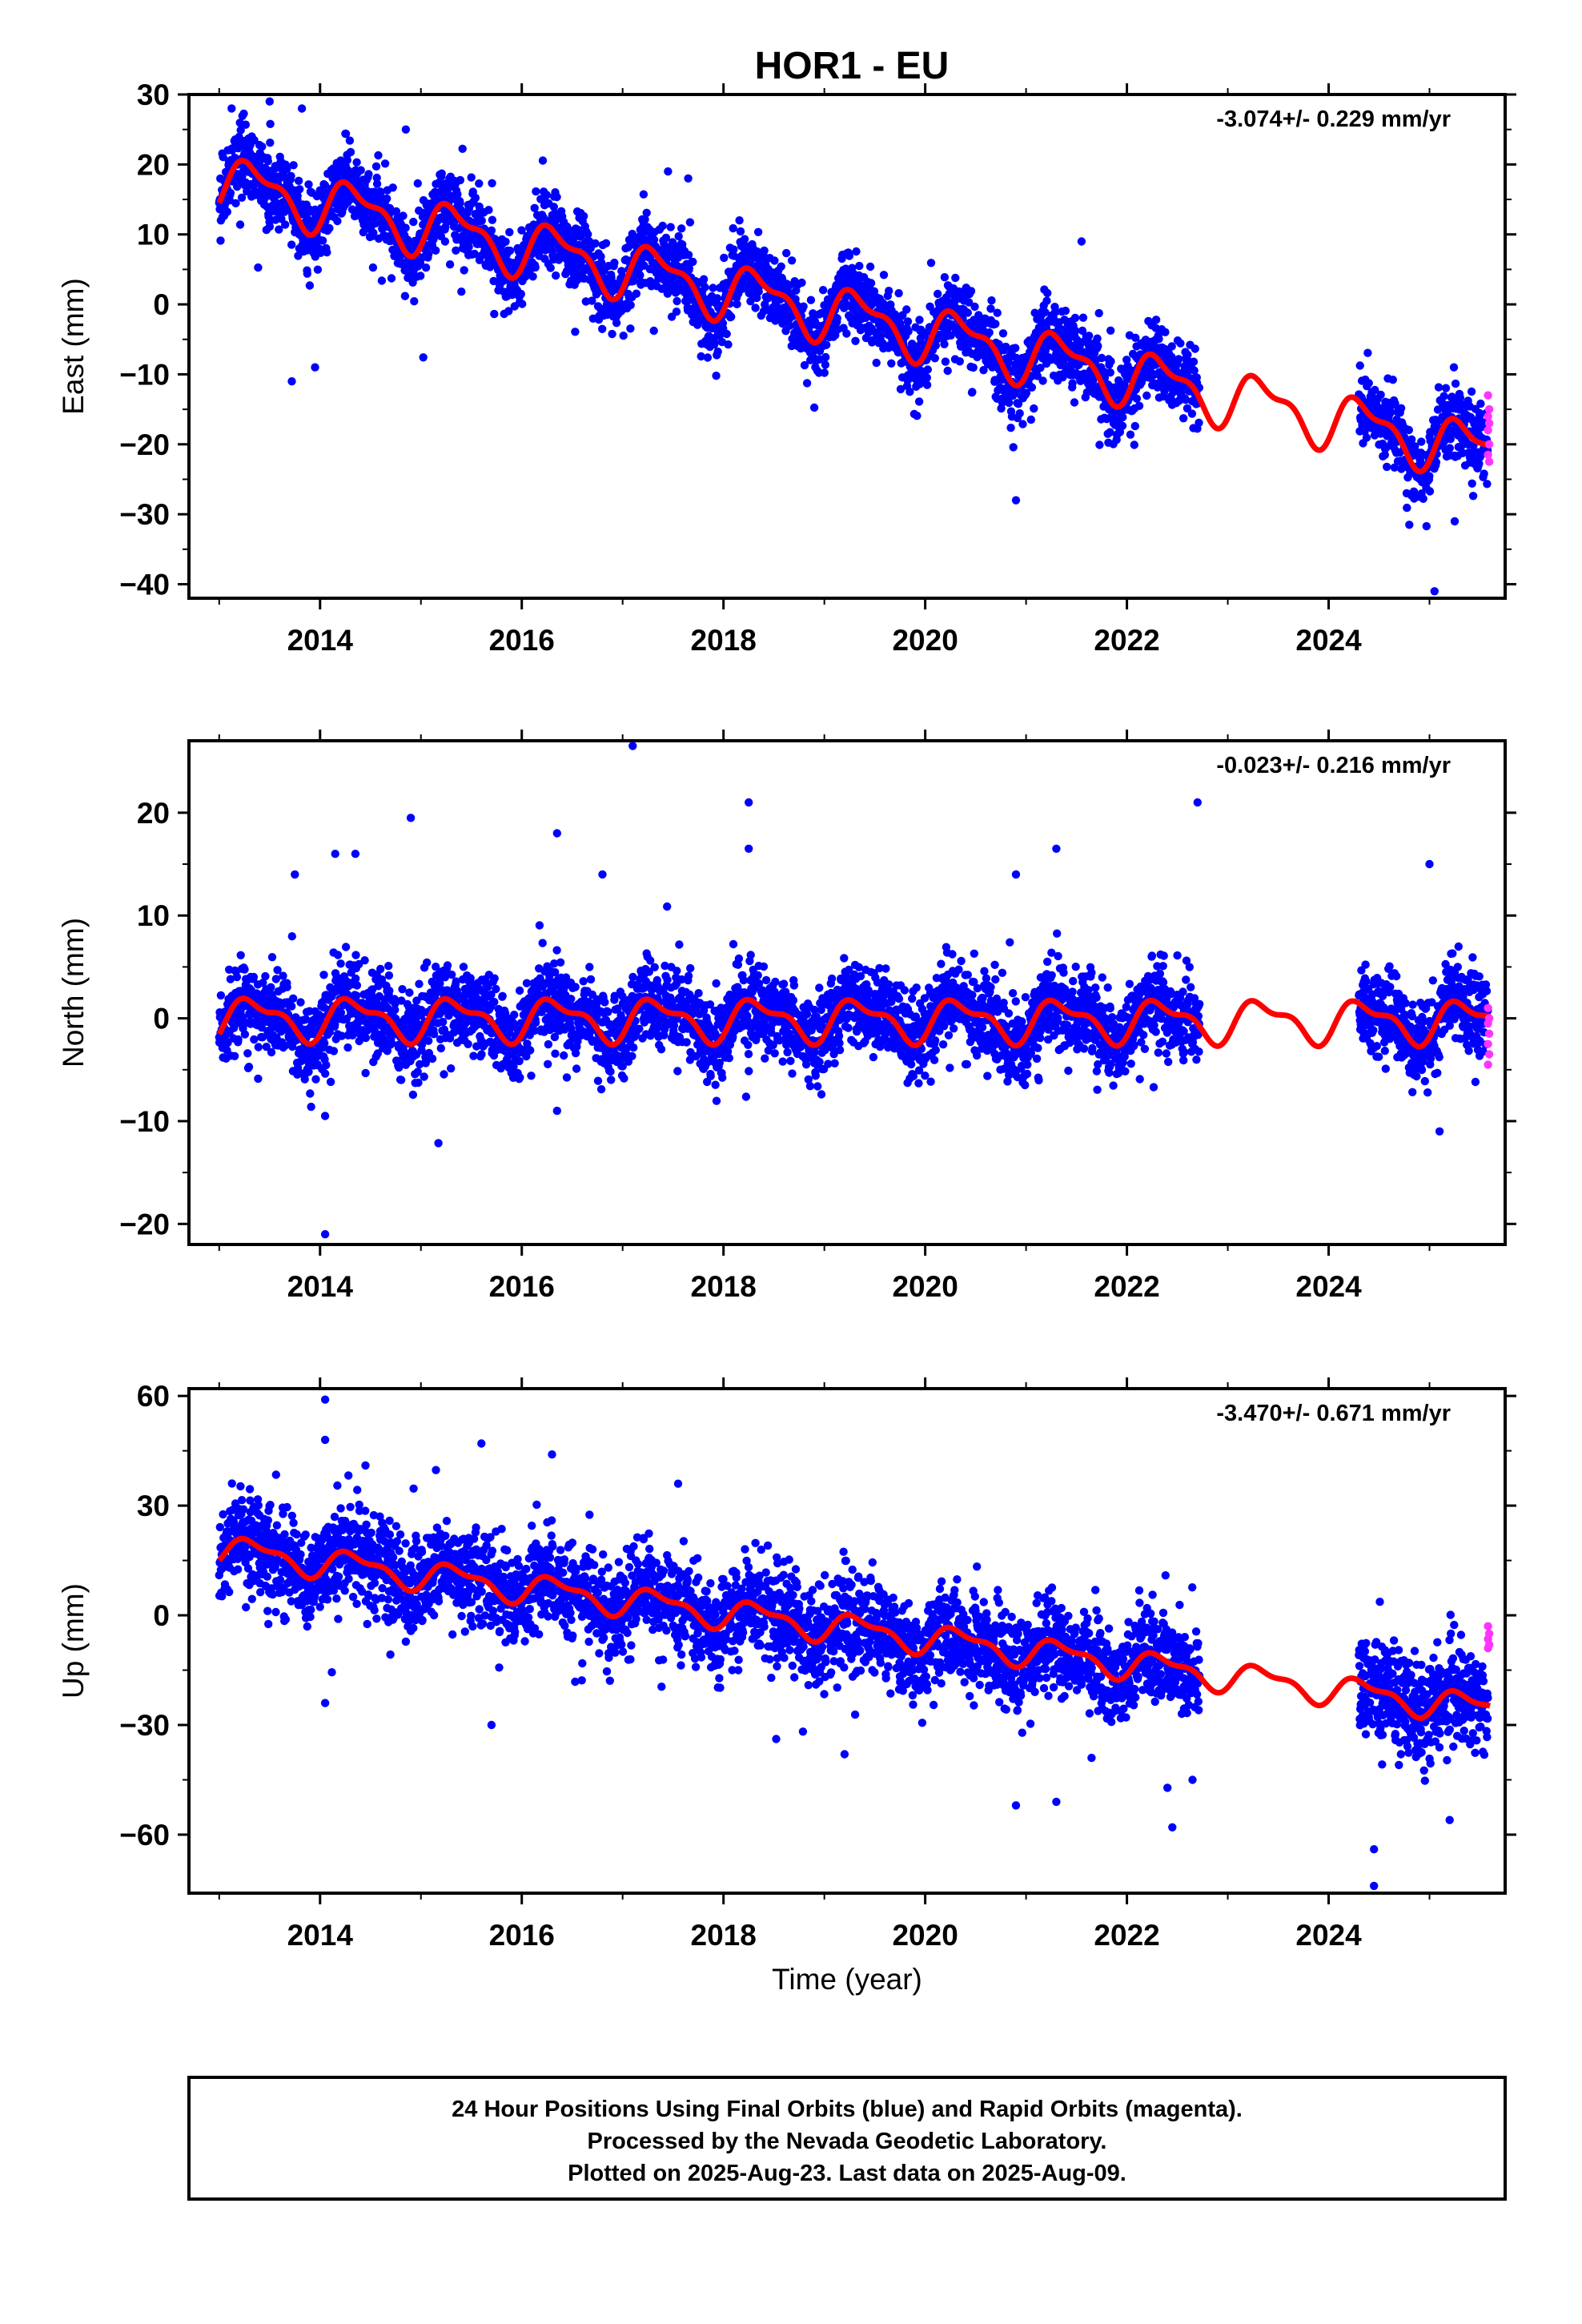 The image size is (1582, 2324). Describe the element at coordinates (154, 164) in the screenshot. I see `y-tick-label: 20` at that location.